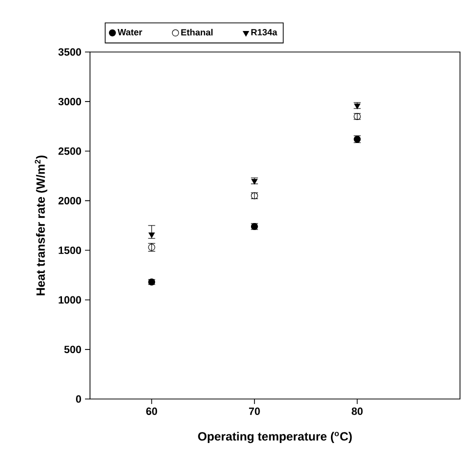 This screenshot has height=457, width=473. Describe the element at coordinates (70, 250) in the screenshot. I see `y-tick-label: 1500` at that location.